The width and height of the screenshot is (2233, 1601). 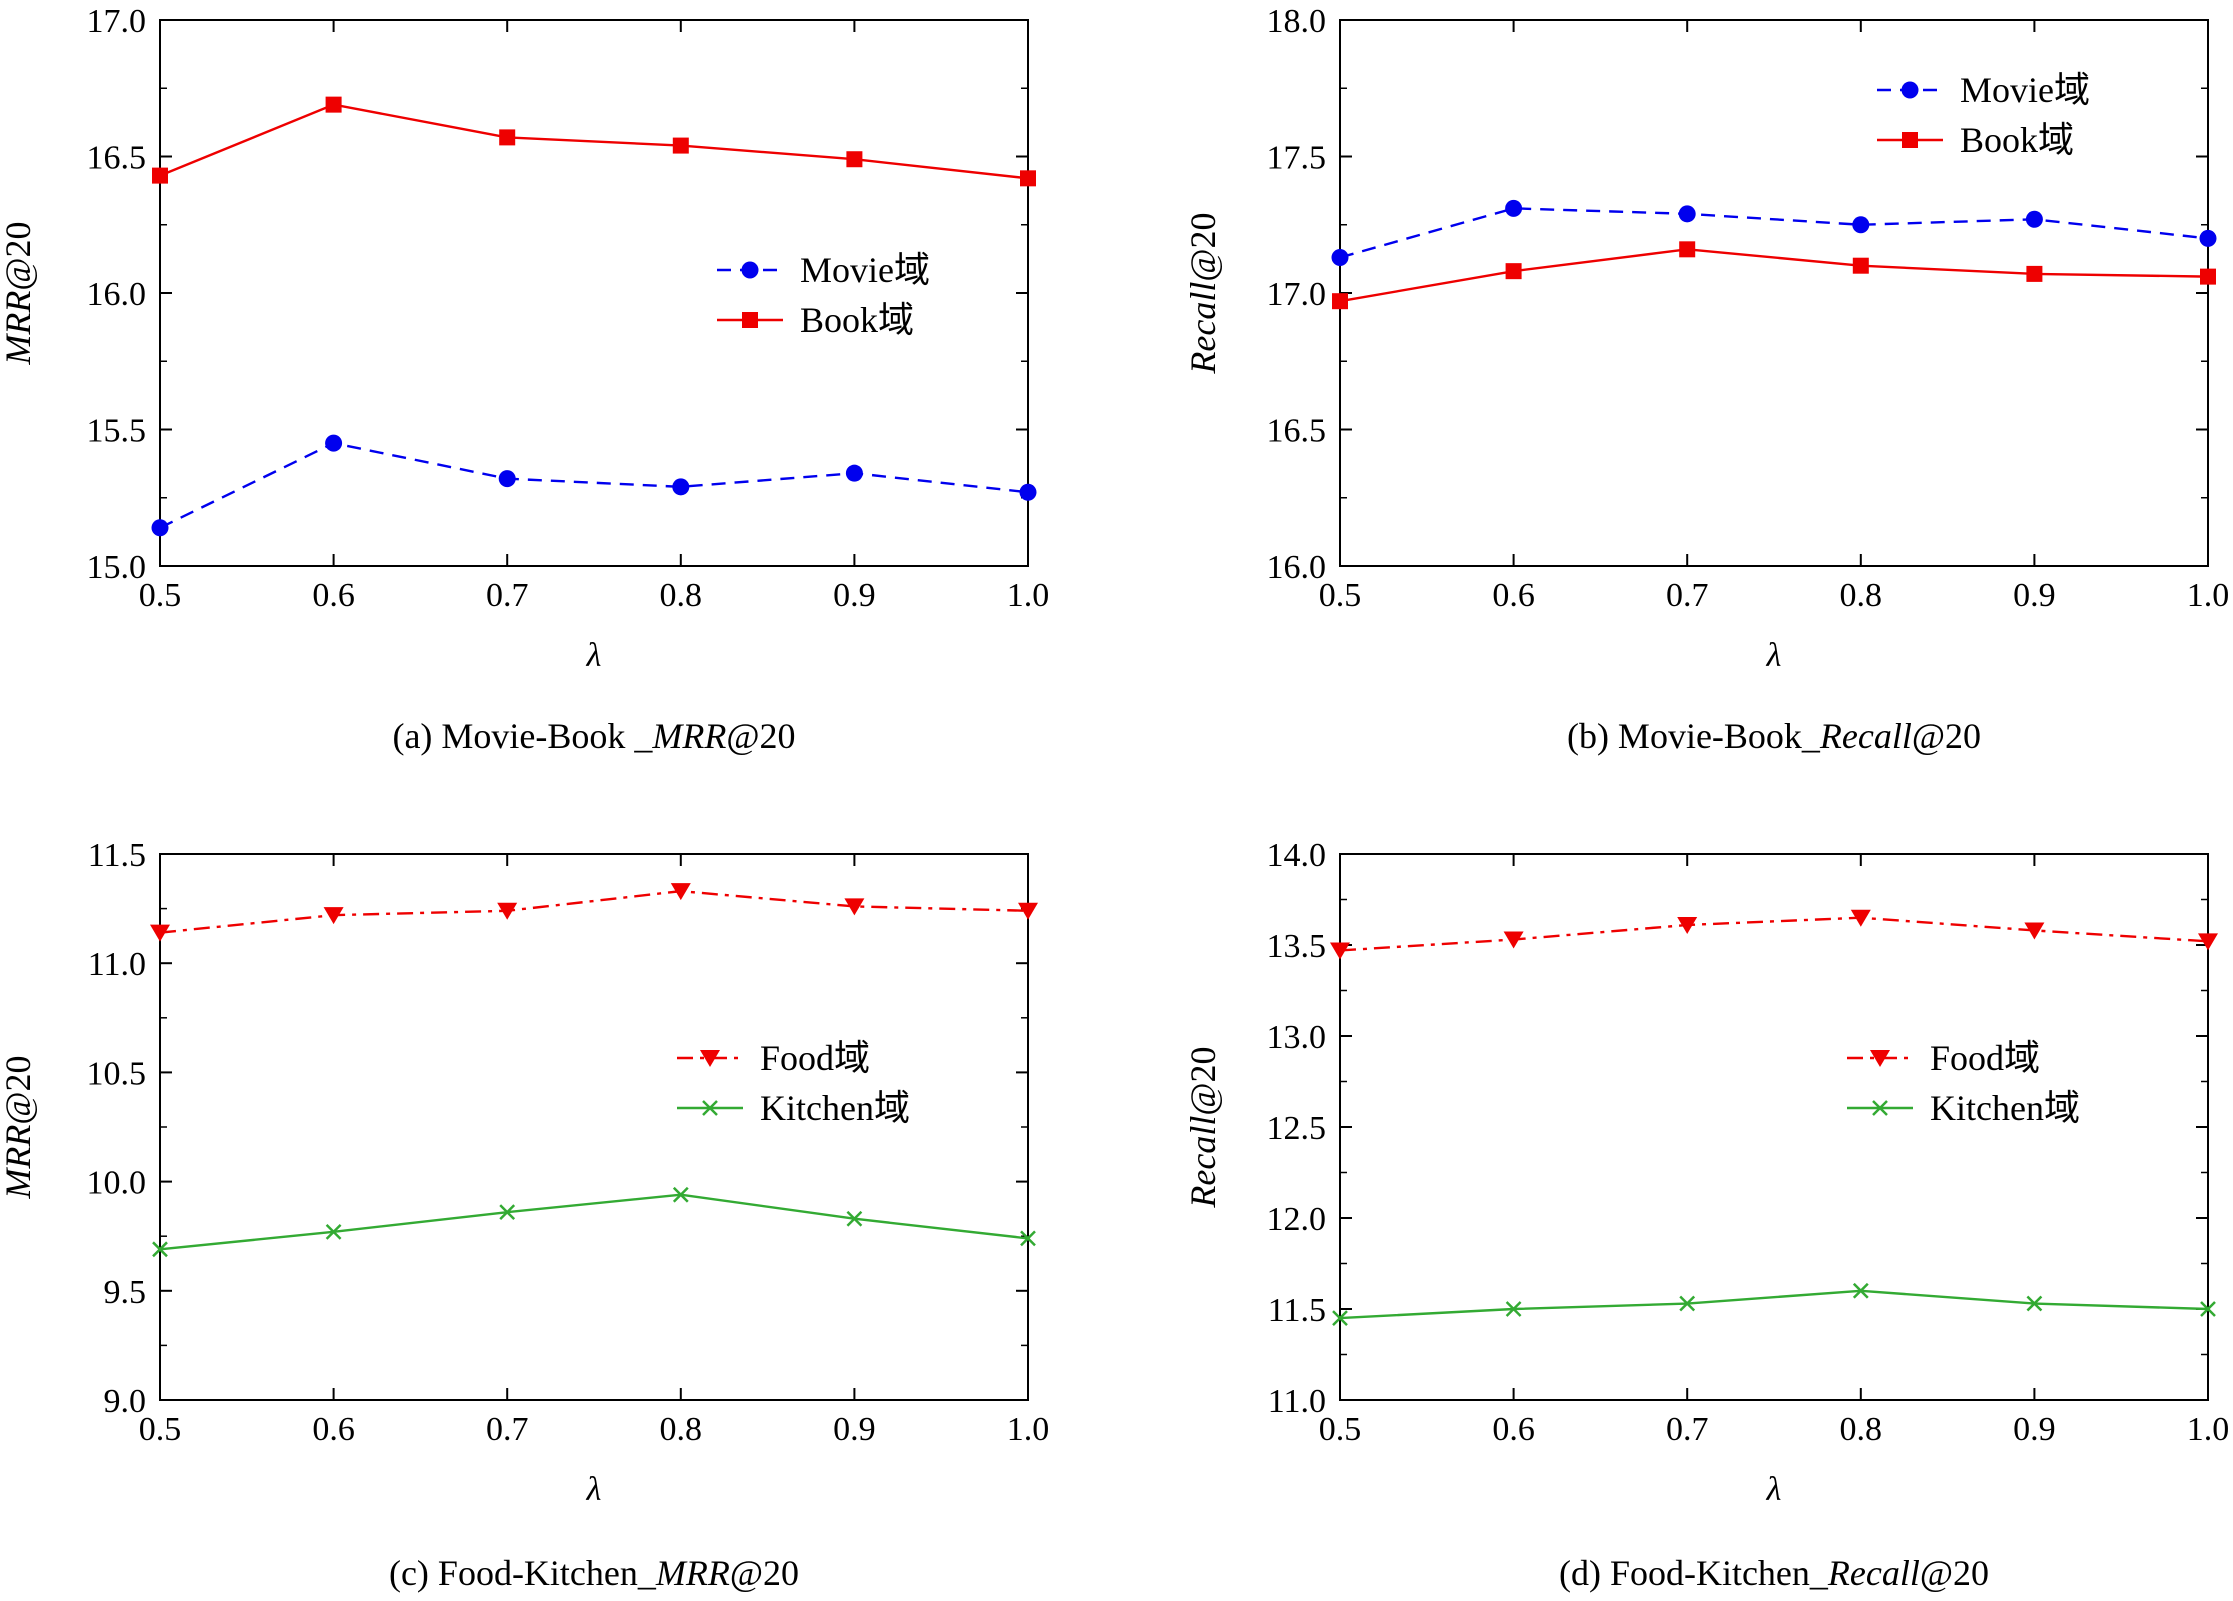 What do you see at coordinates (1203, 1127) in the screenshot?
I see `y-axis-label: Recall@20` at bounding box center [1203, 1127].